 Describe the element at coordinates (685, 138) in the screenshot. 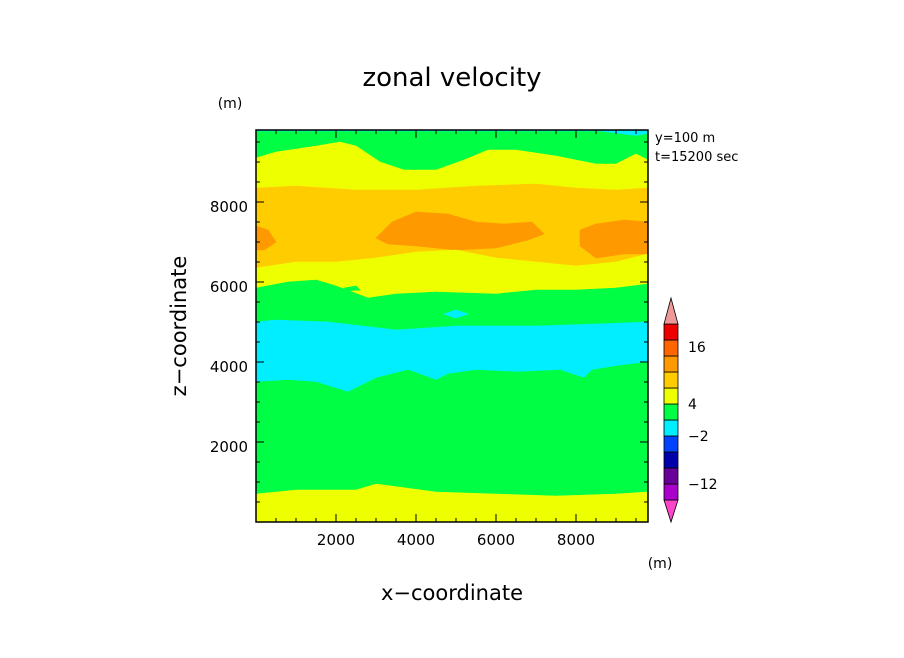

I see `info-y-location: y=100 m` at that location.